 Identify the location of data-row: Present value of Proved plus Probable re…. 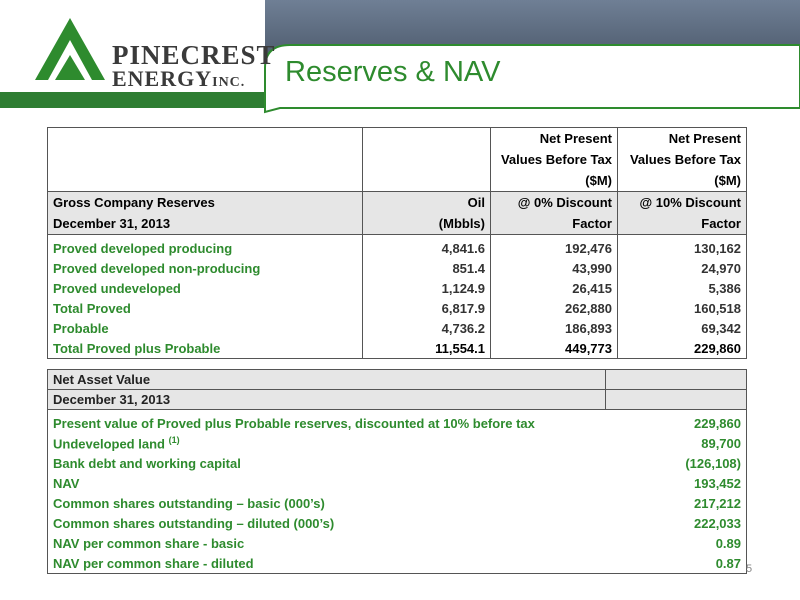
(397, 421).